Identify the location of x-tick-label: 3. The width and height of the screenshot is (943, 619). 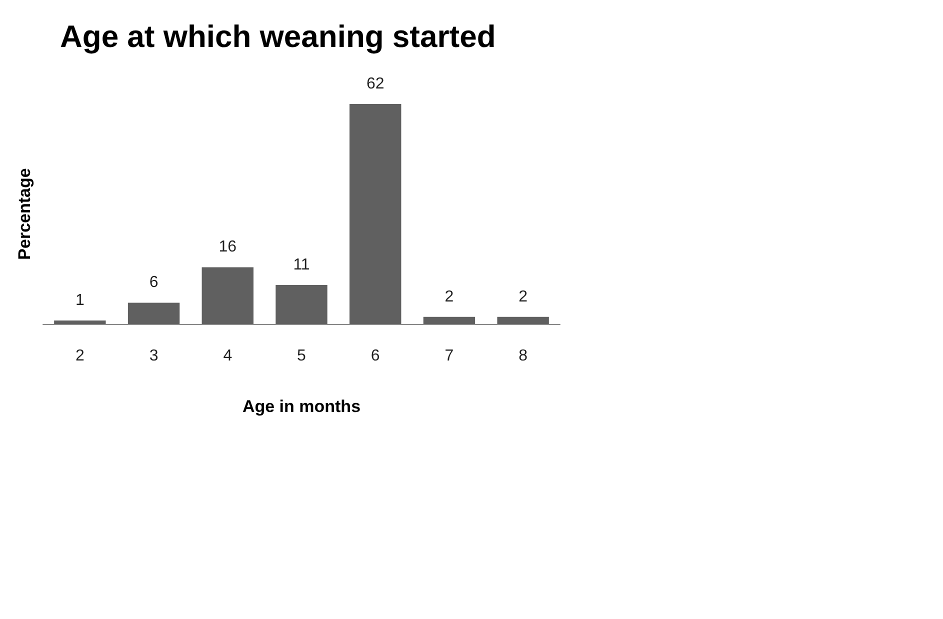
(153, 356).